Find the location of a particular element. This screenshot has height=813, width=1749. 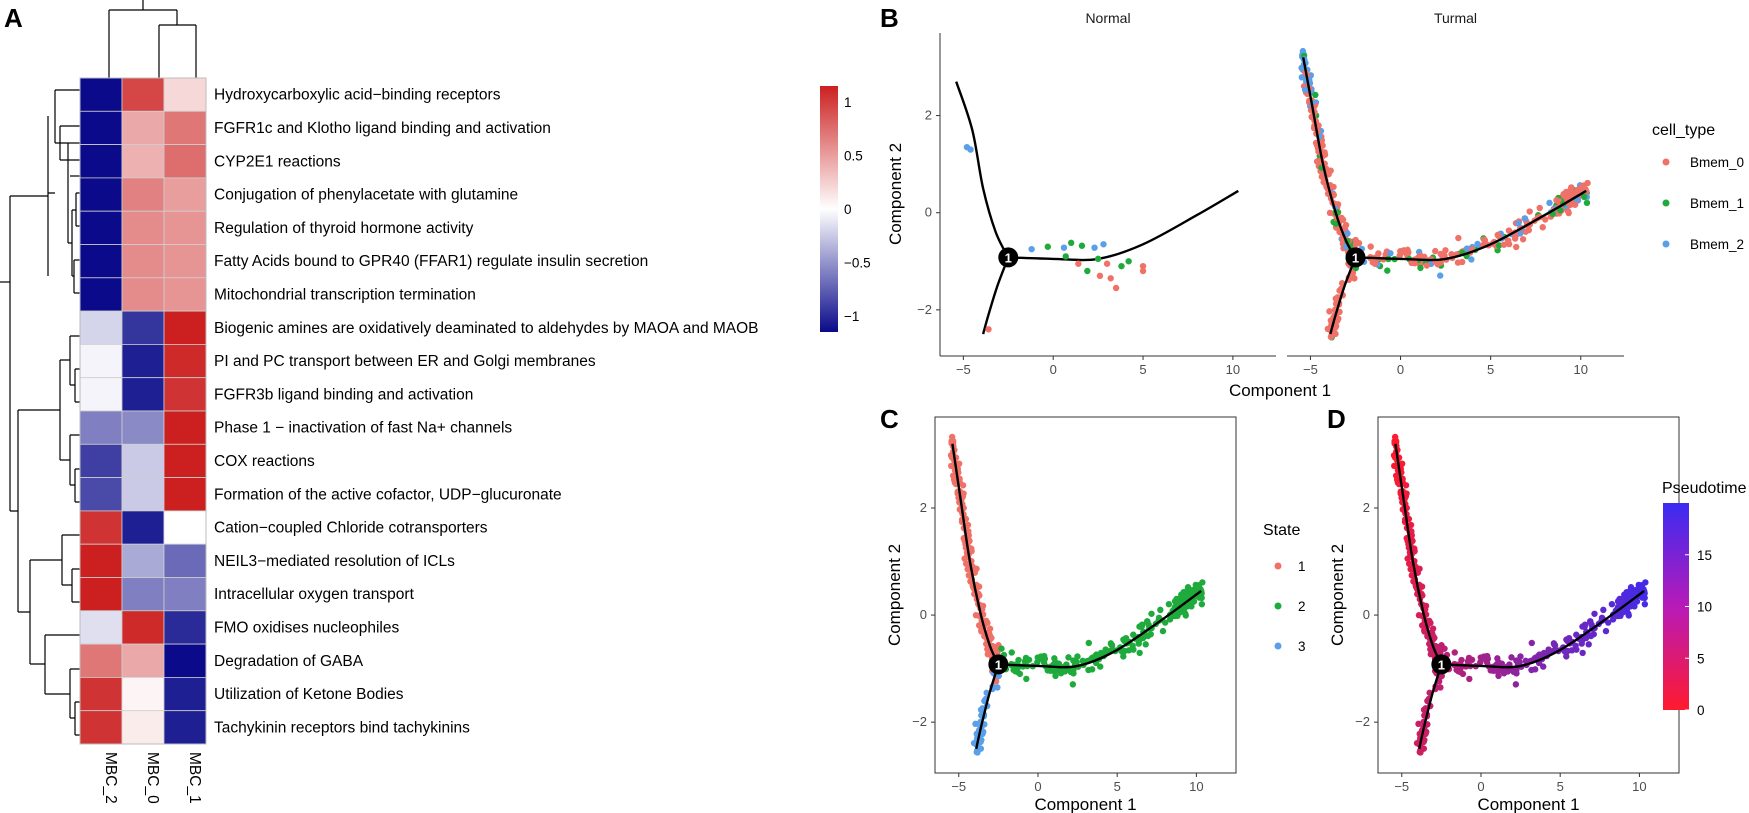

colorbar-tick-label: −1 is located at coordinates (851, 316).